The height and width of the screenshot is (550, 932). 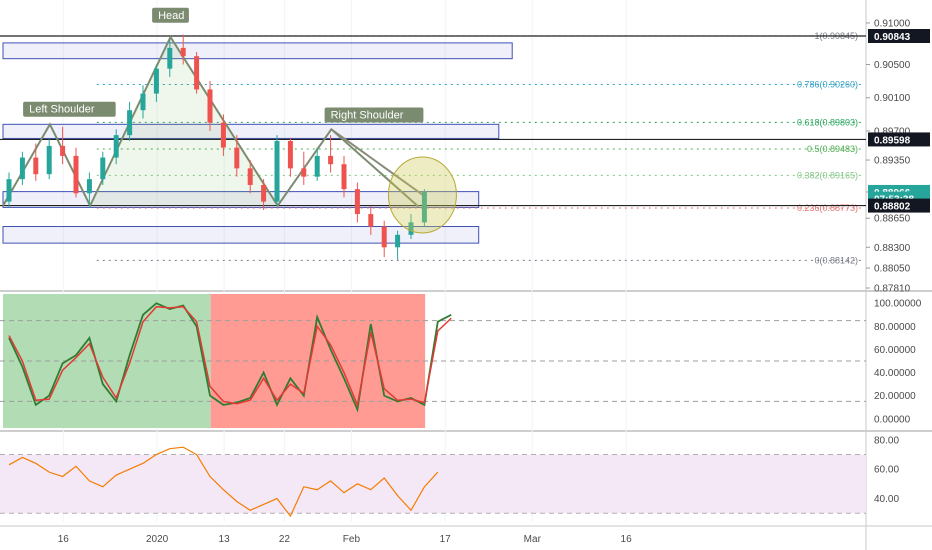 I want to click on pattern-label: Right Shoulder, so click(x=367, y=116).